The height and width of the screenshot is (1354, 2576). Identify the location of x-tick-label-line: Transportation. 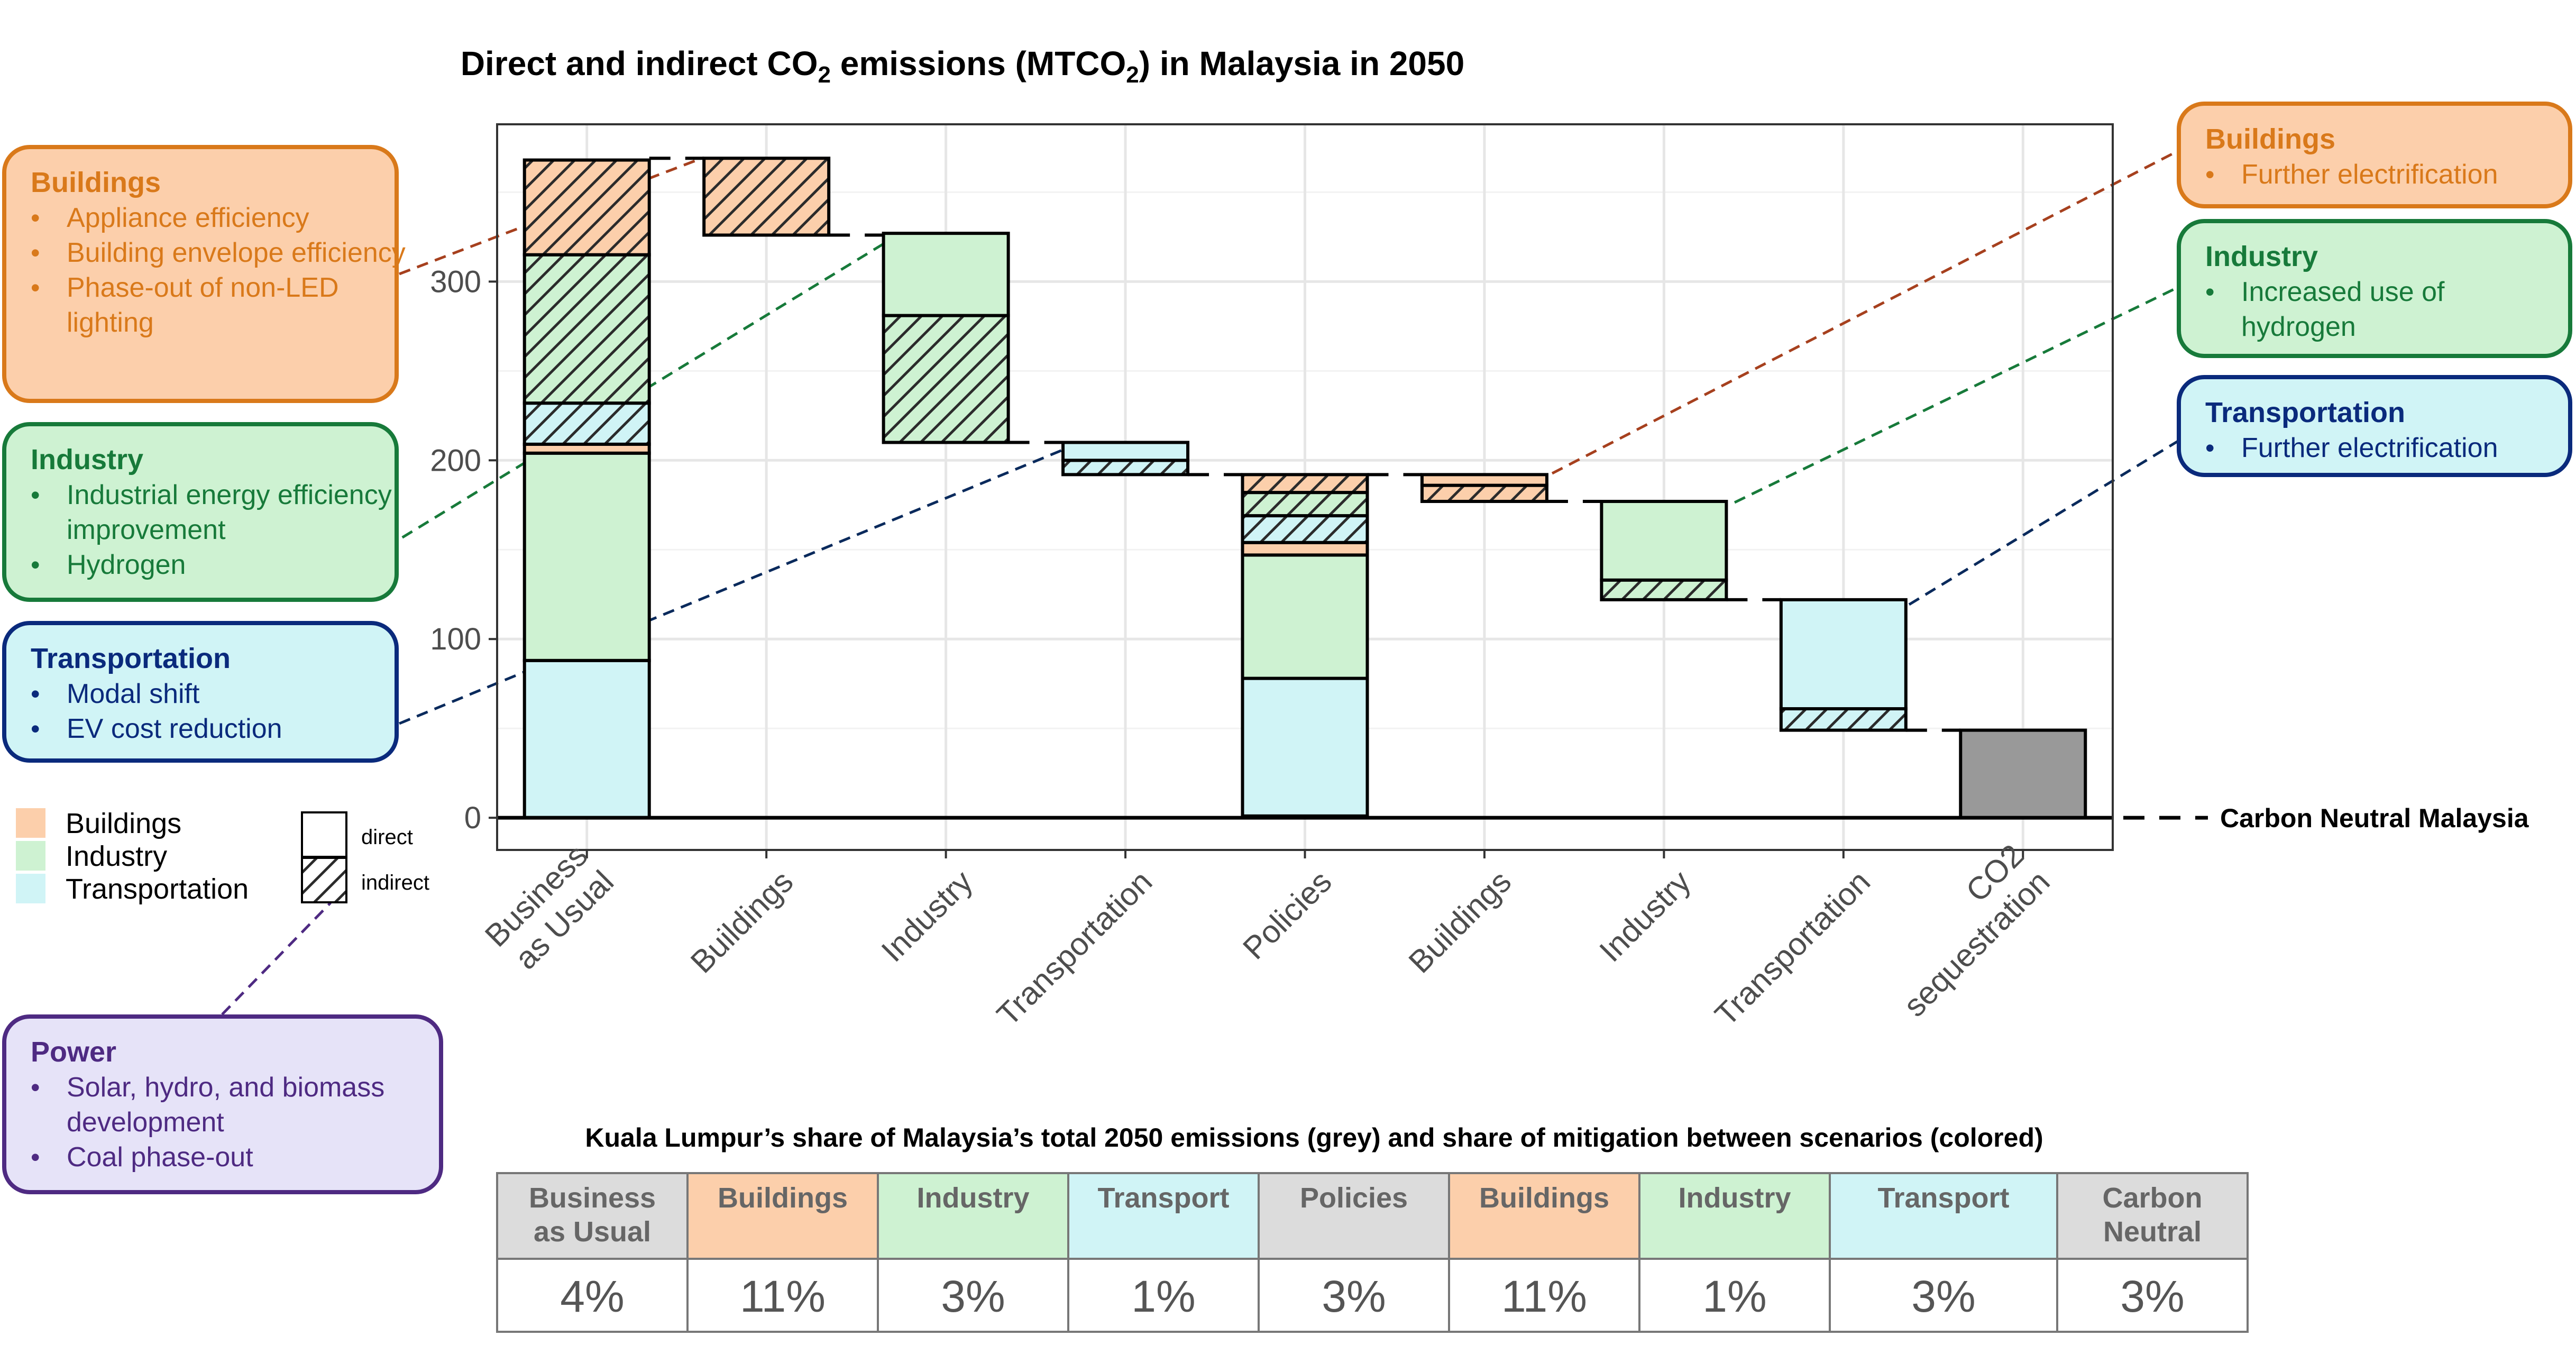
(1793, 948).